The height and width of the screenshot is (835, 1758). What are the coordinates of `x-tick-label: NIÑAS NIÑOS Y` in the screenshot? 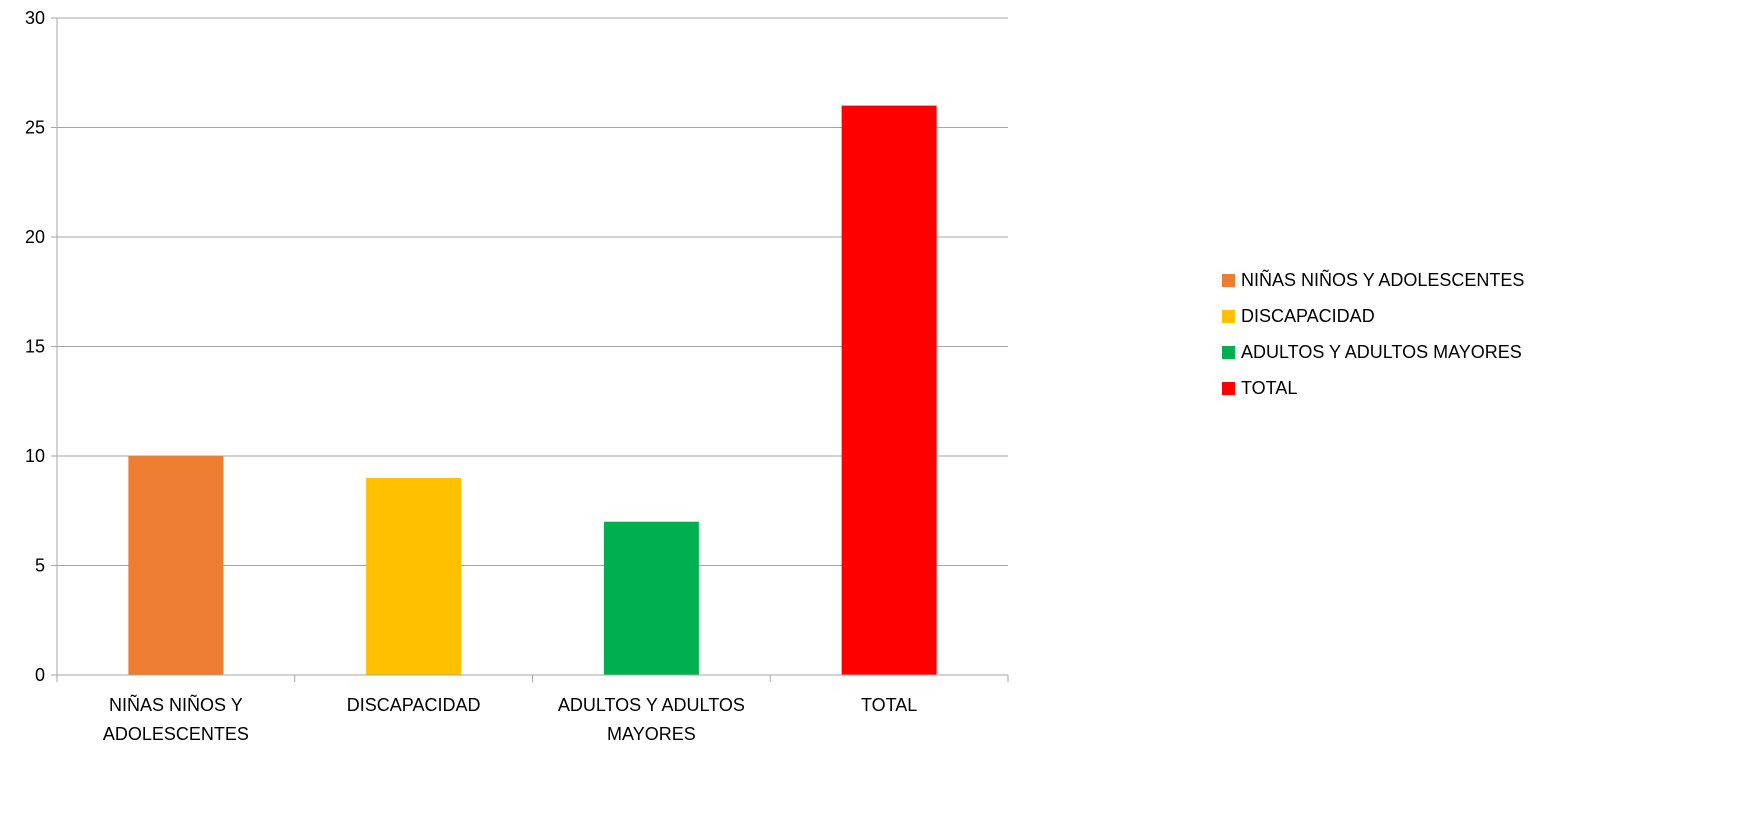 It's located at (176, 704).